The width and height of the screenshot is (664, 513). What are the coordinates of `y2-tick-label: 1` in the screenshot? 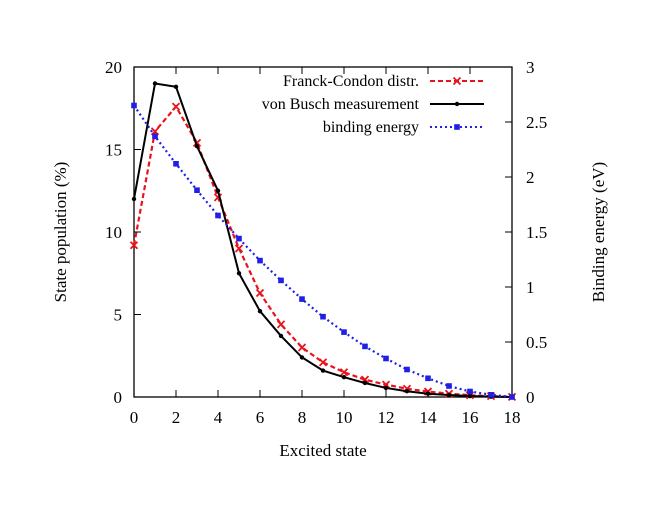 It's located at (530, 287).